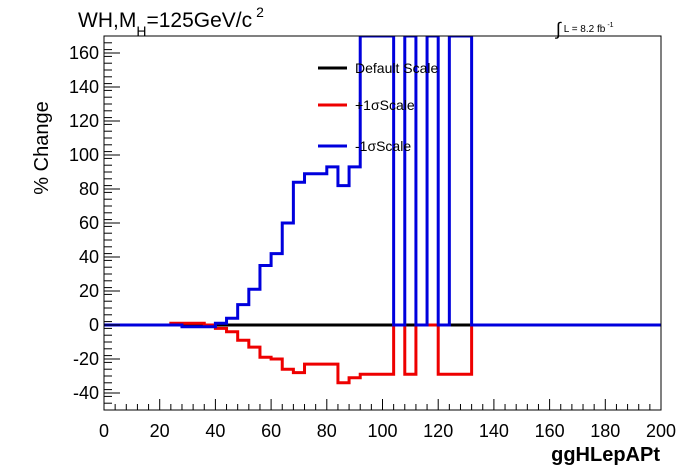 Image resolution: width=696 pixels, height=472 pixels. Describe the element at coordinates (199, 20) in the screenshot. I see `title-rest: =125GeV/c` at that location.